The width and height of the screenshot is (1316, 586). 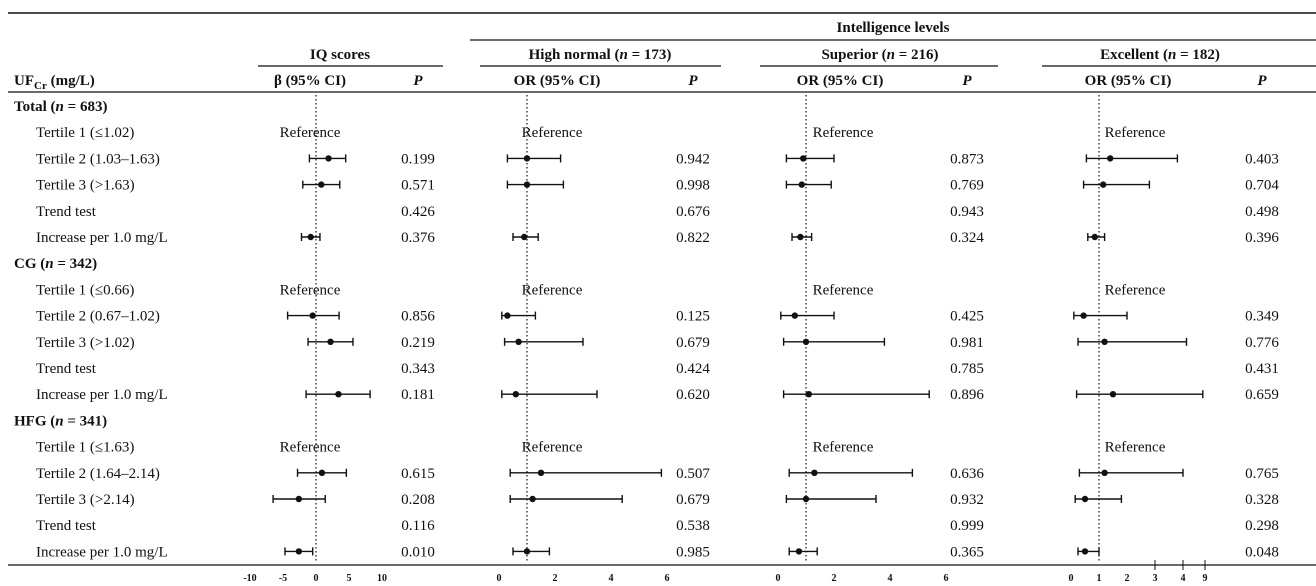 What do you see at coordinates (834, 578) in the screenshot?
I see `x-tick-label: 2` at bounding box center [834, 578].